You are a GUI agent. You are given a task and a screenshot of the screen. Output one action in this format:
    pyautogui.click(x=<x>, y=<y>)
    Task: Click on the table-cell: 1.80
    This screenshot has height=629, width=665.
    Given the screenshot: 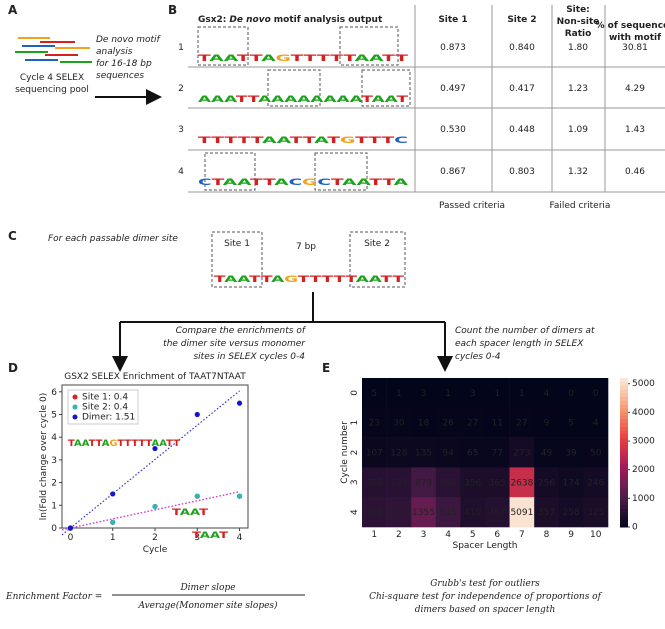 What is the action you would take?
    pyautogui.click(x=578, y=48)
    